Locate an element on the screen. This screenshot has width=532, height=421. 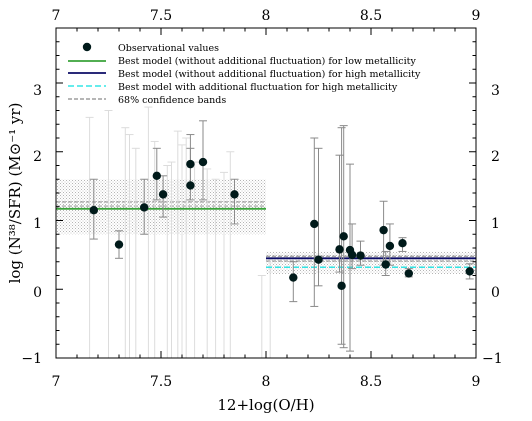
x-tick-label-bottom: 7 is located at coordinates (56, 382).